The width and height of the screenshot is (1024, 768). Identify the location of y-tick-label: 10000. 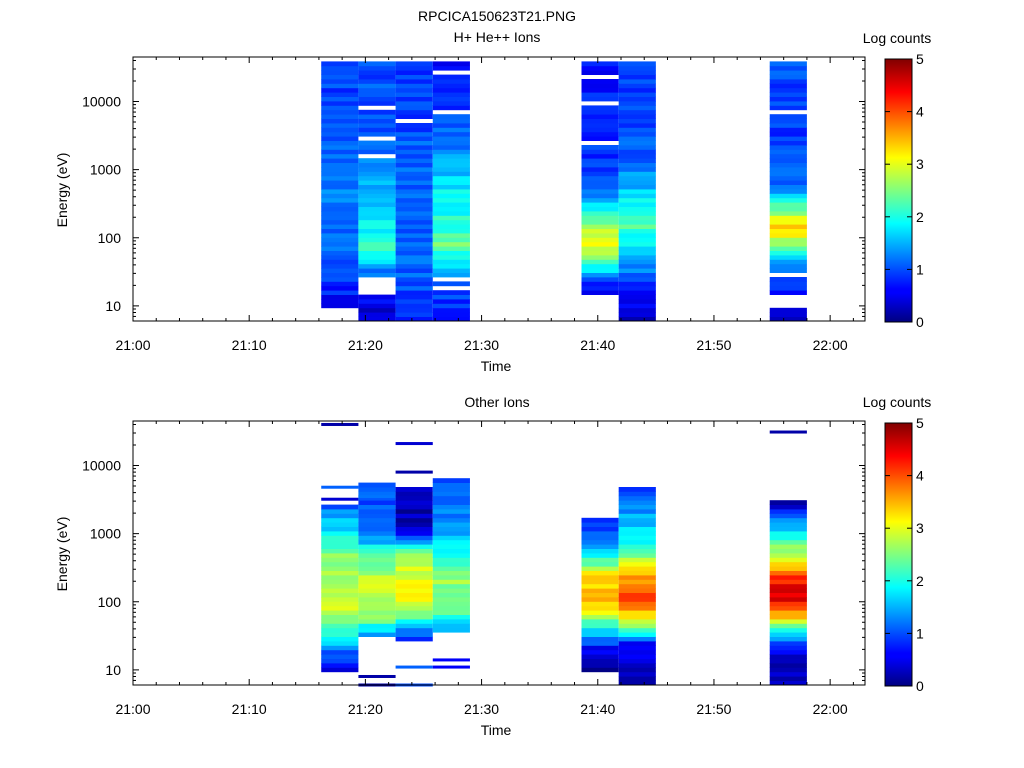
(101, 102).